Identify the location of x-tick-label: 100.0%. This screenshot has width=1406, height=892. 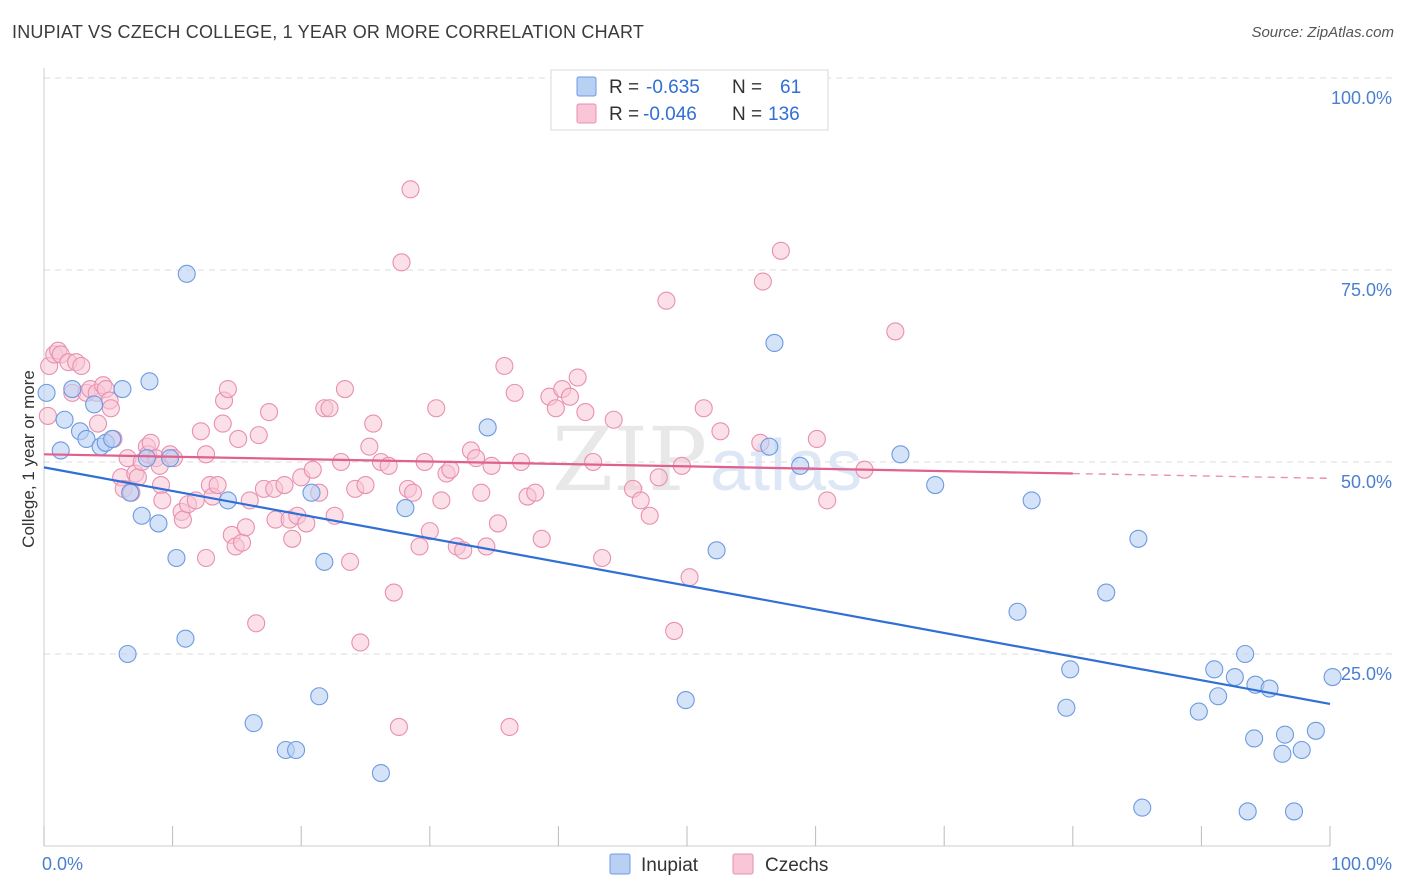
(1361, 864).